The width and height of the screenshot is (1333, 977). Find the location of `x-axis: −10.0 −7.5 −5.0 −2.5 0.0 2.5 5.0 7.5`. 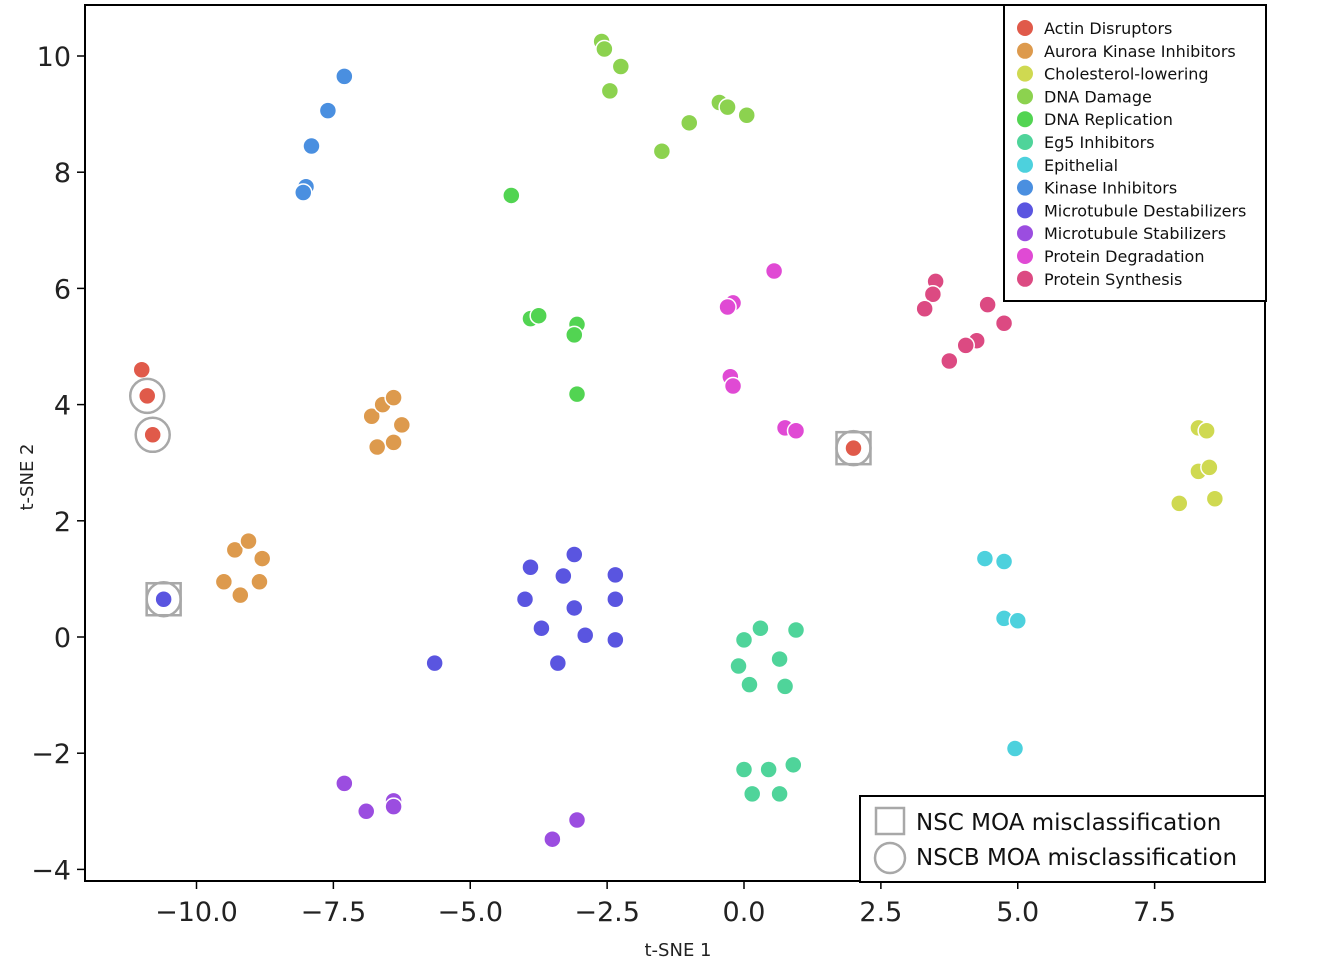

x-axis: −10.0 −7.5 −5.0 −2.5 0.0 2.5 5.0 7.5 is located at coordinates (665, 904).